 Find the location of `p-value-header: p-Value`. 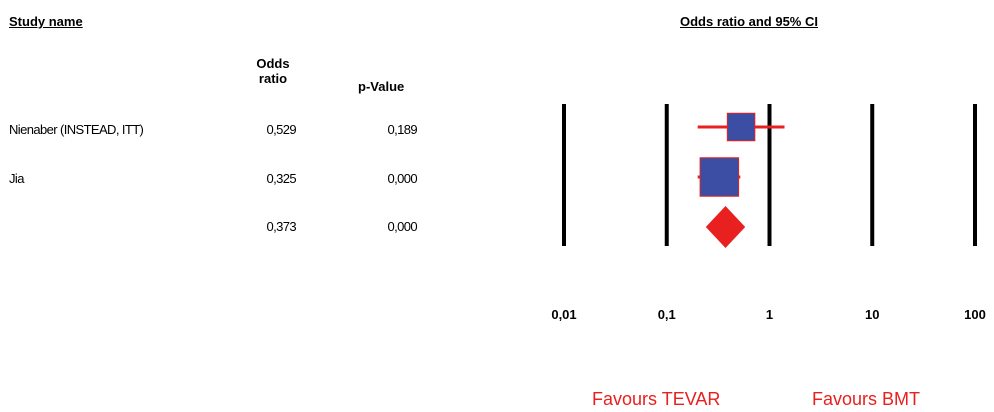

p-value-header: p-Value is located at coordinates (381, 86).